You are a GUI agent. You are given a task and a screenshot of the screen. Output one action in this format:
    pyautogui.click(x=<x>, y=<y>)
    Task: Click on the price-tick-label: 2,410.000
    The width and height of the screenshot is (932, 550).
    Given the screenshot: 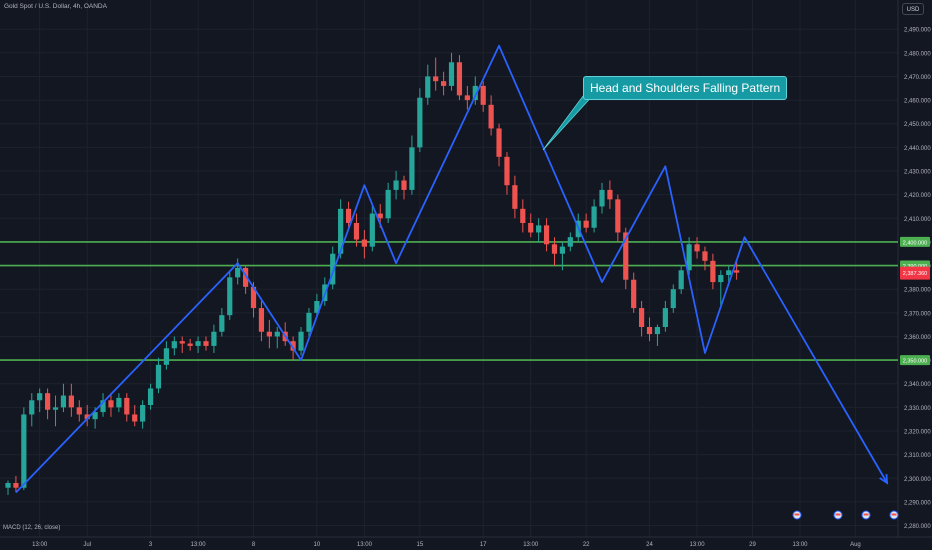 What is the action you would take?
    pyautogui.click(x=917, y=220)
    